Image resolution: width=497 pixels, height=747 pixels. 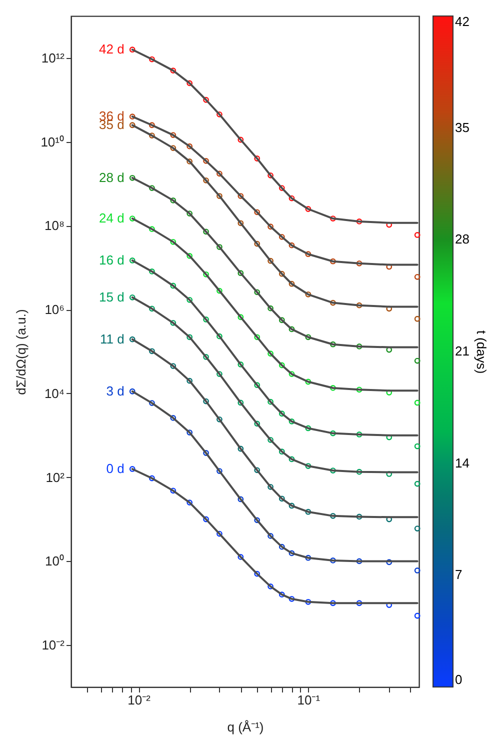 What do you see at coordinates (462, 21) in the screenshot?
I see `color-bar-label: 42` at bounding box center [462, 21].